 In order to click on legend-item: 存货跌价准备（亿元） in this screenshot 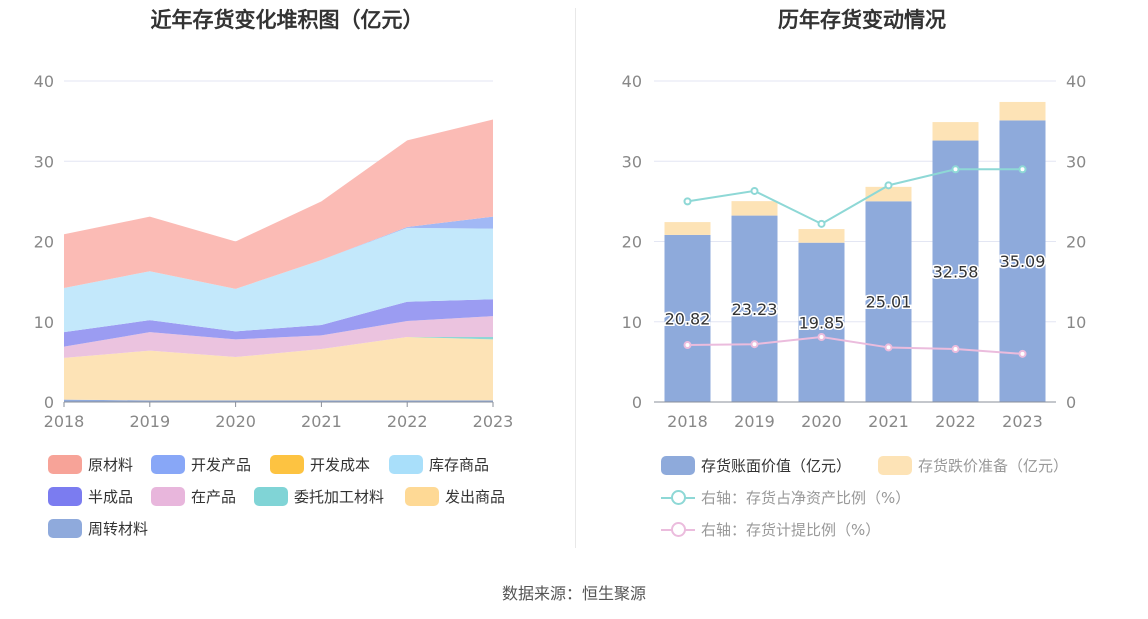, I will do `click(973, 465)`.